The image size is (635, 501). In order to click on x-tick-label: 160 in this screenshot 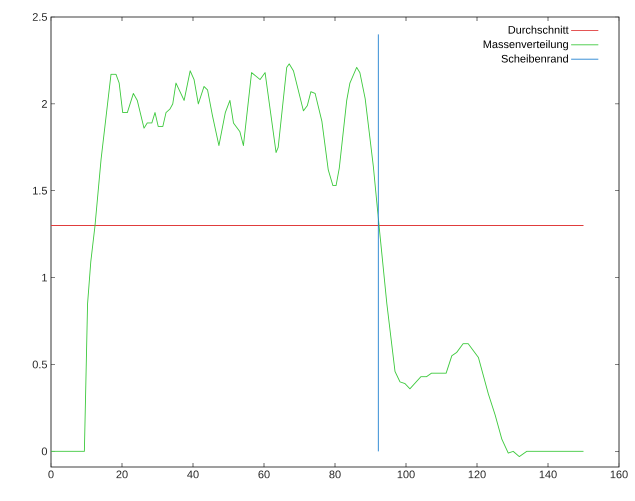, I will do `click(619, 474)`.